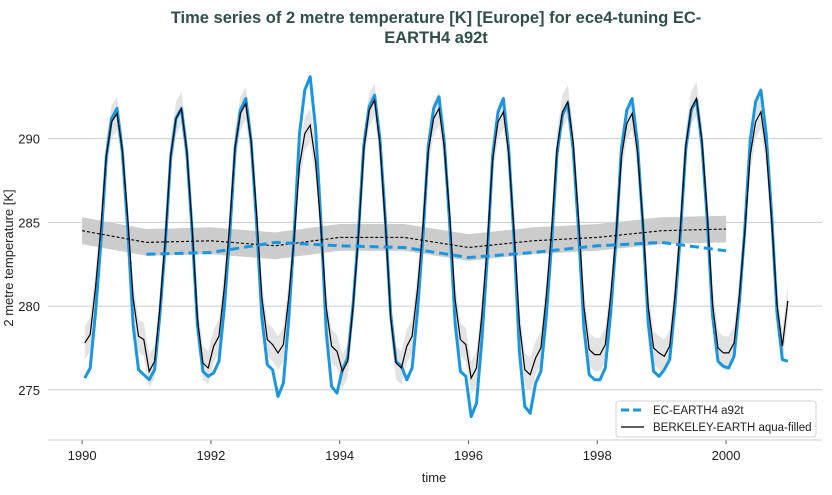 This screenshot has height=495, width=832. What do you see at coordinates (732, 428) in the screenshot?
I see `legend-label-obs: BERKELEY-EARTH aqua-filled` at bounding box center [732, 428].